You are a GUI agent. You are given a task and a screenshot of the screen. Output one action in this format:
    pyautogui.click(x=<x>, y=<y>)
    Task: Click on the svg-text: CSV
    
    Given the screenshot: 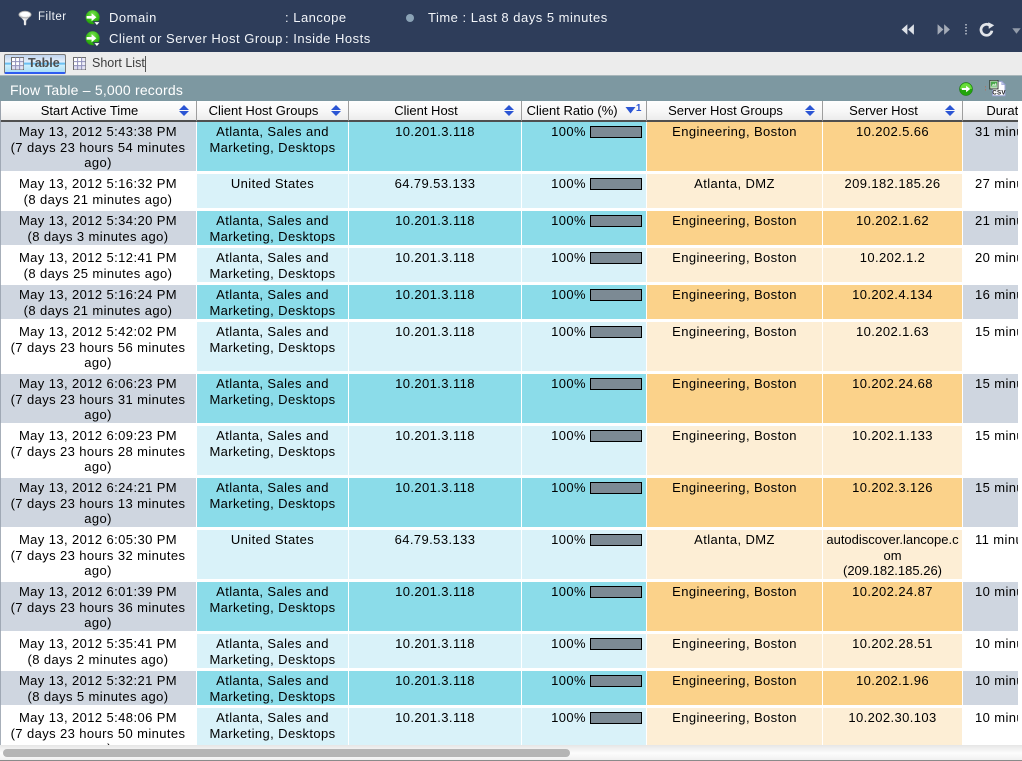 What is the action you would take?
    pyautogui.click(x=999, y=93)
    